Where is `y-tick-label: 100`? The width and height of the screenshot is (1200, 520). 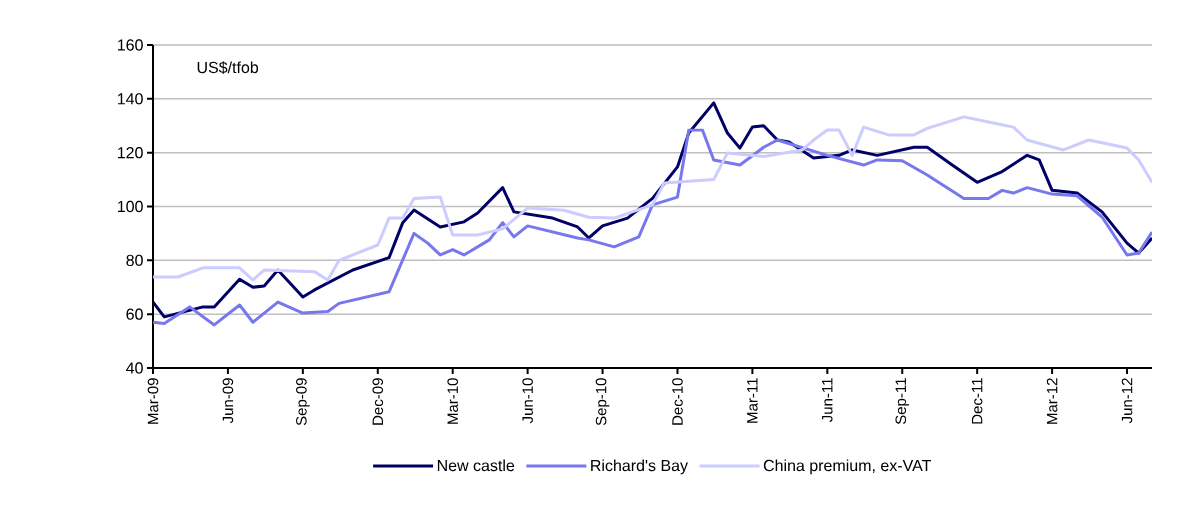
y-tick-label: 100 is located at coordinates (130, 206).